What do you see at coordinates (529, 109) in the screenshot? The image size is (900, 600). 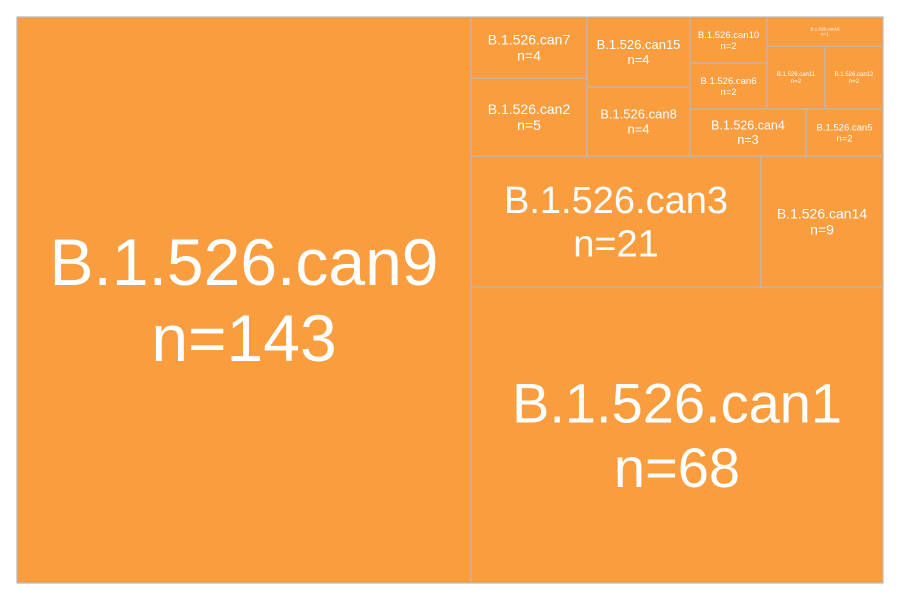 I see `tile-label-b-1-526-can2: B.1.526.can2` at bounding box center [529, 109].